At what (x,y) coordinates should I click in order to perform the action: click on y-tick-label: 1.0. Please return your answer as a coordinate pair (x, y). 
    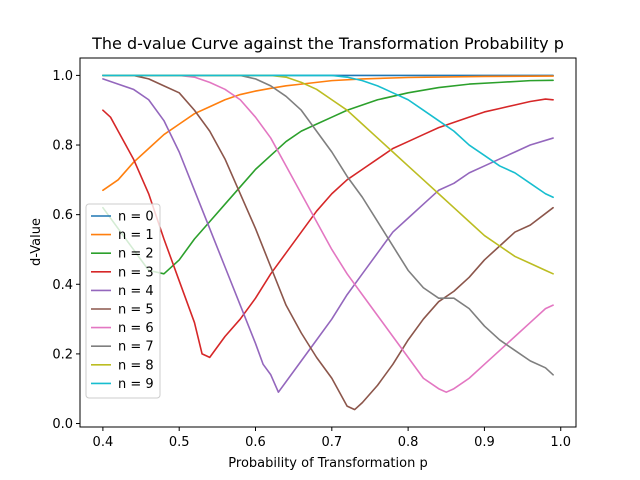
    Looking at the image, I should click on (62, 76).